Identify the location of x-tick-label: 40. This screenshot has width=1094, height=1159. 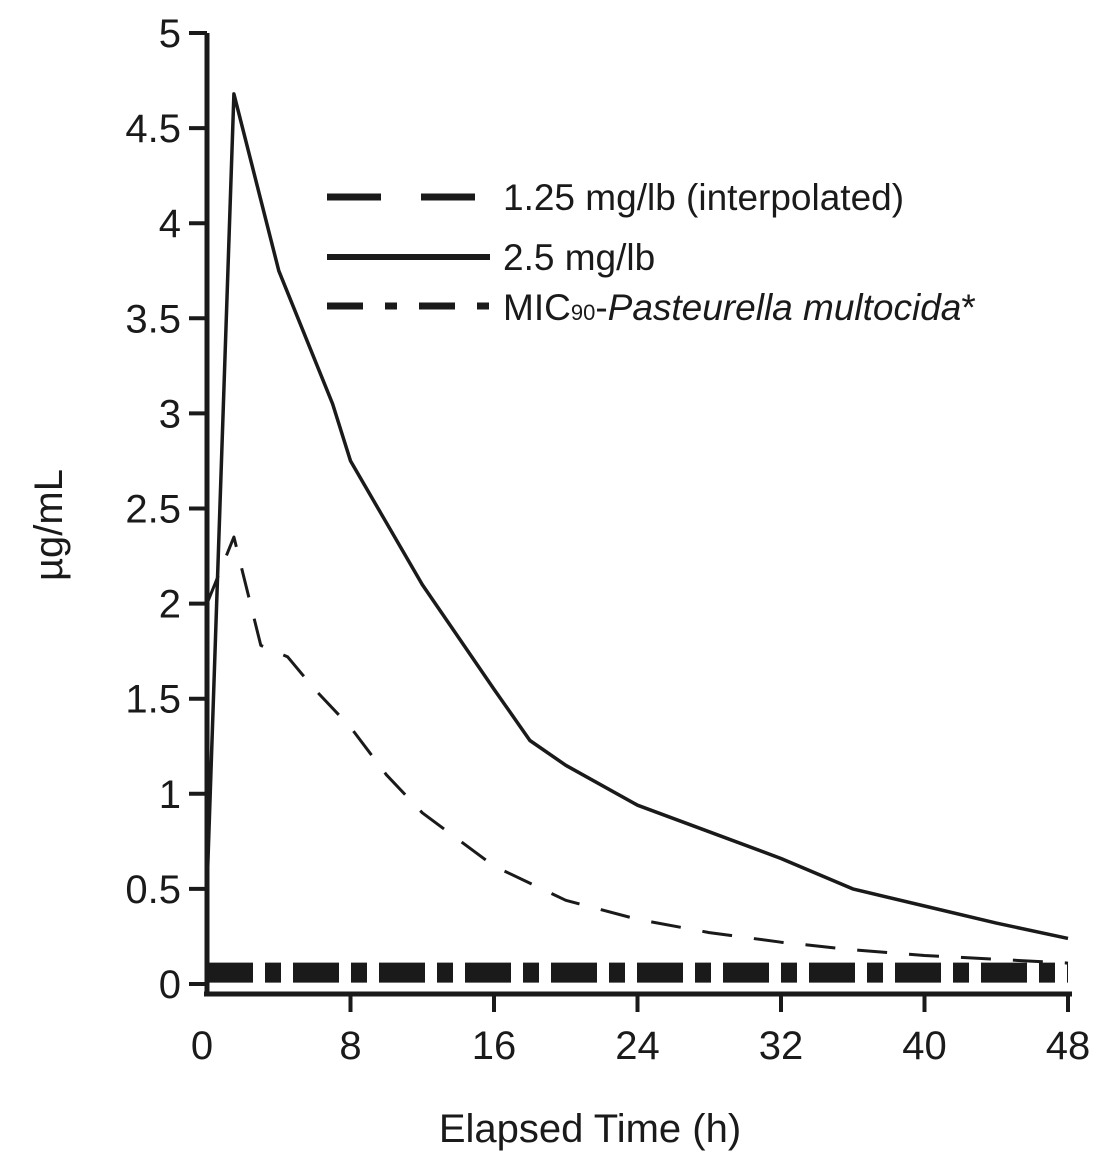
(924, 1046).